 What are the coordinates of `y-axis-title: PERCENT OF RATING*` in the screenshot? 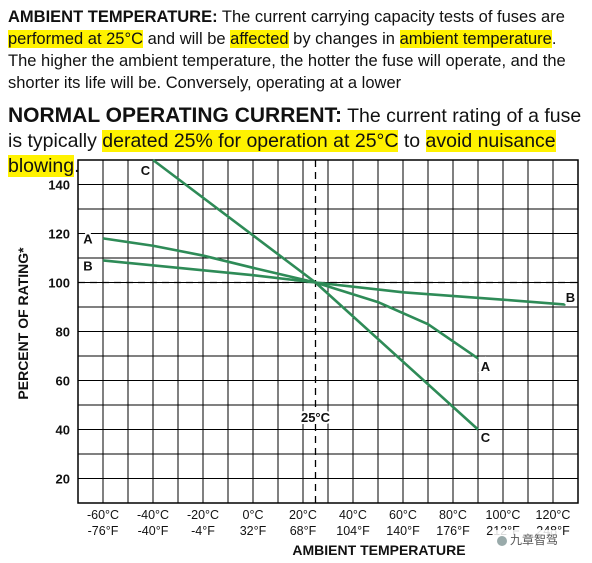 It's located at (23, 323).